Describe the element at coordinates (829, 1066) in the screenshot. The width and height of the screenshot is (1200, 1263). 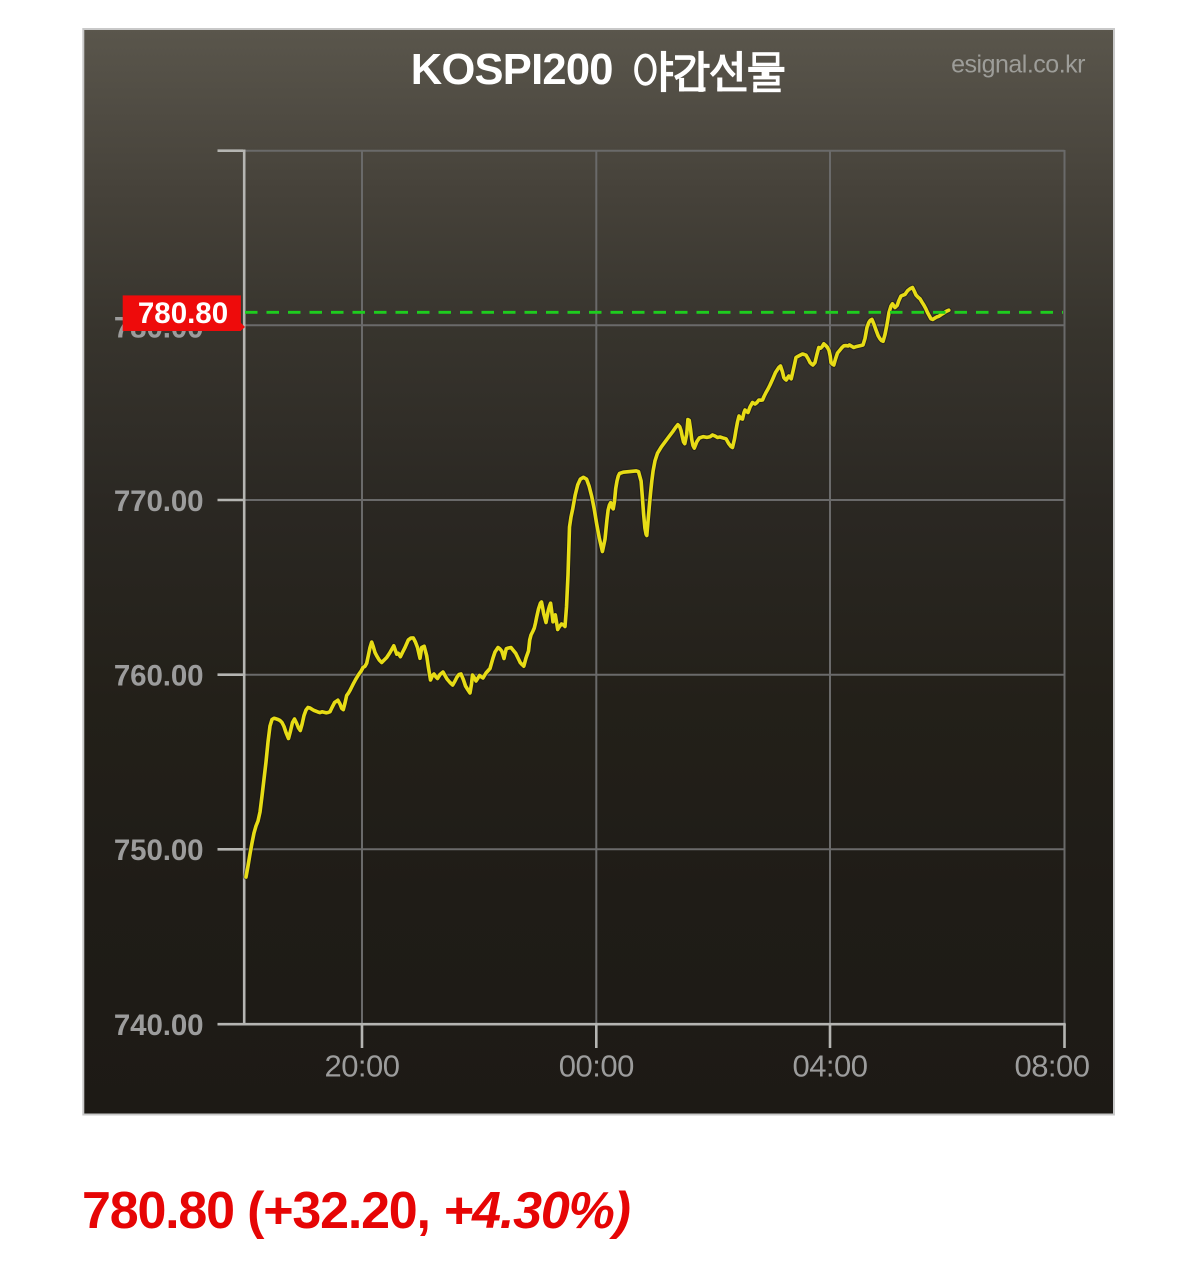
I see `svg-text: 04:00` at that location.